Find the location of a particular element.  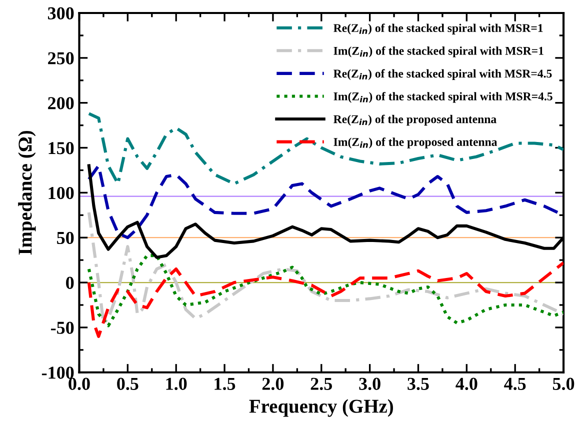

legend-label: Re(Z$_{in}$) of the proposed antenna is located at coordinates (415, 120).